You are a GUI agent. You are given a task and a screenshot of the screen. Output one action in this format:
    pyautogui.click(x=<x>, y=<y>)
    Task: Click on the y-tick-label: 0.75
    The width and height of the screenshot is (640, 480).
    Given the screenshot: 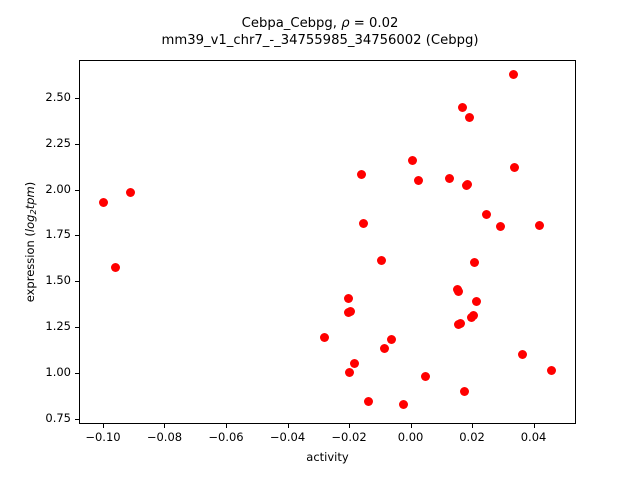 What is the action you would take?
    pyautogui.click(x=58, y=418)
    